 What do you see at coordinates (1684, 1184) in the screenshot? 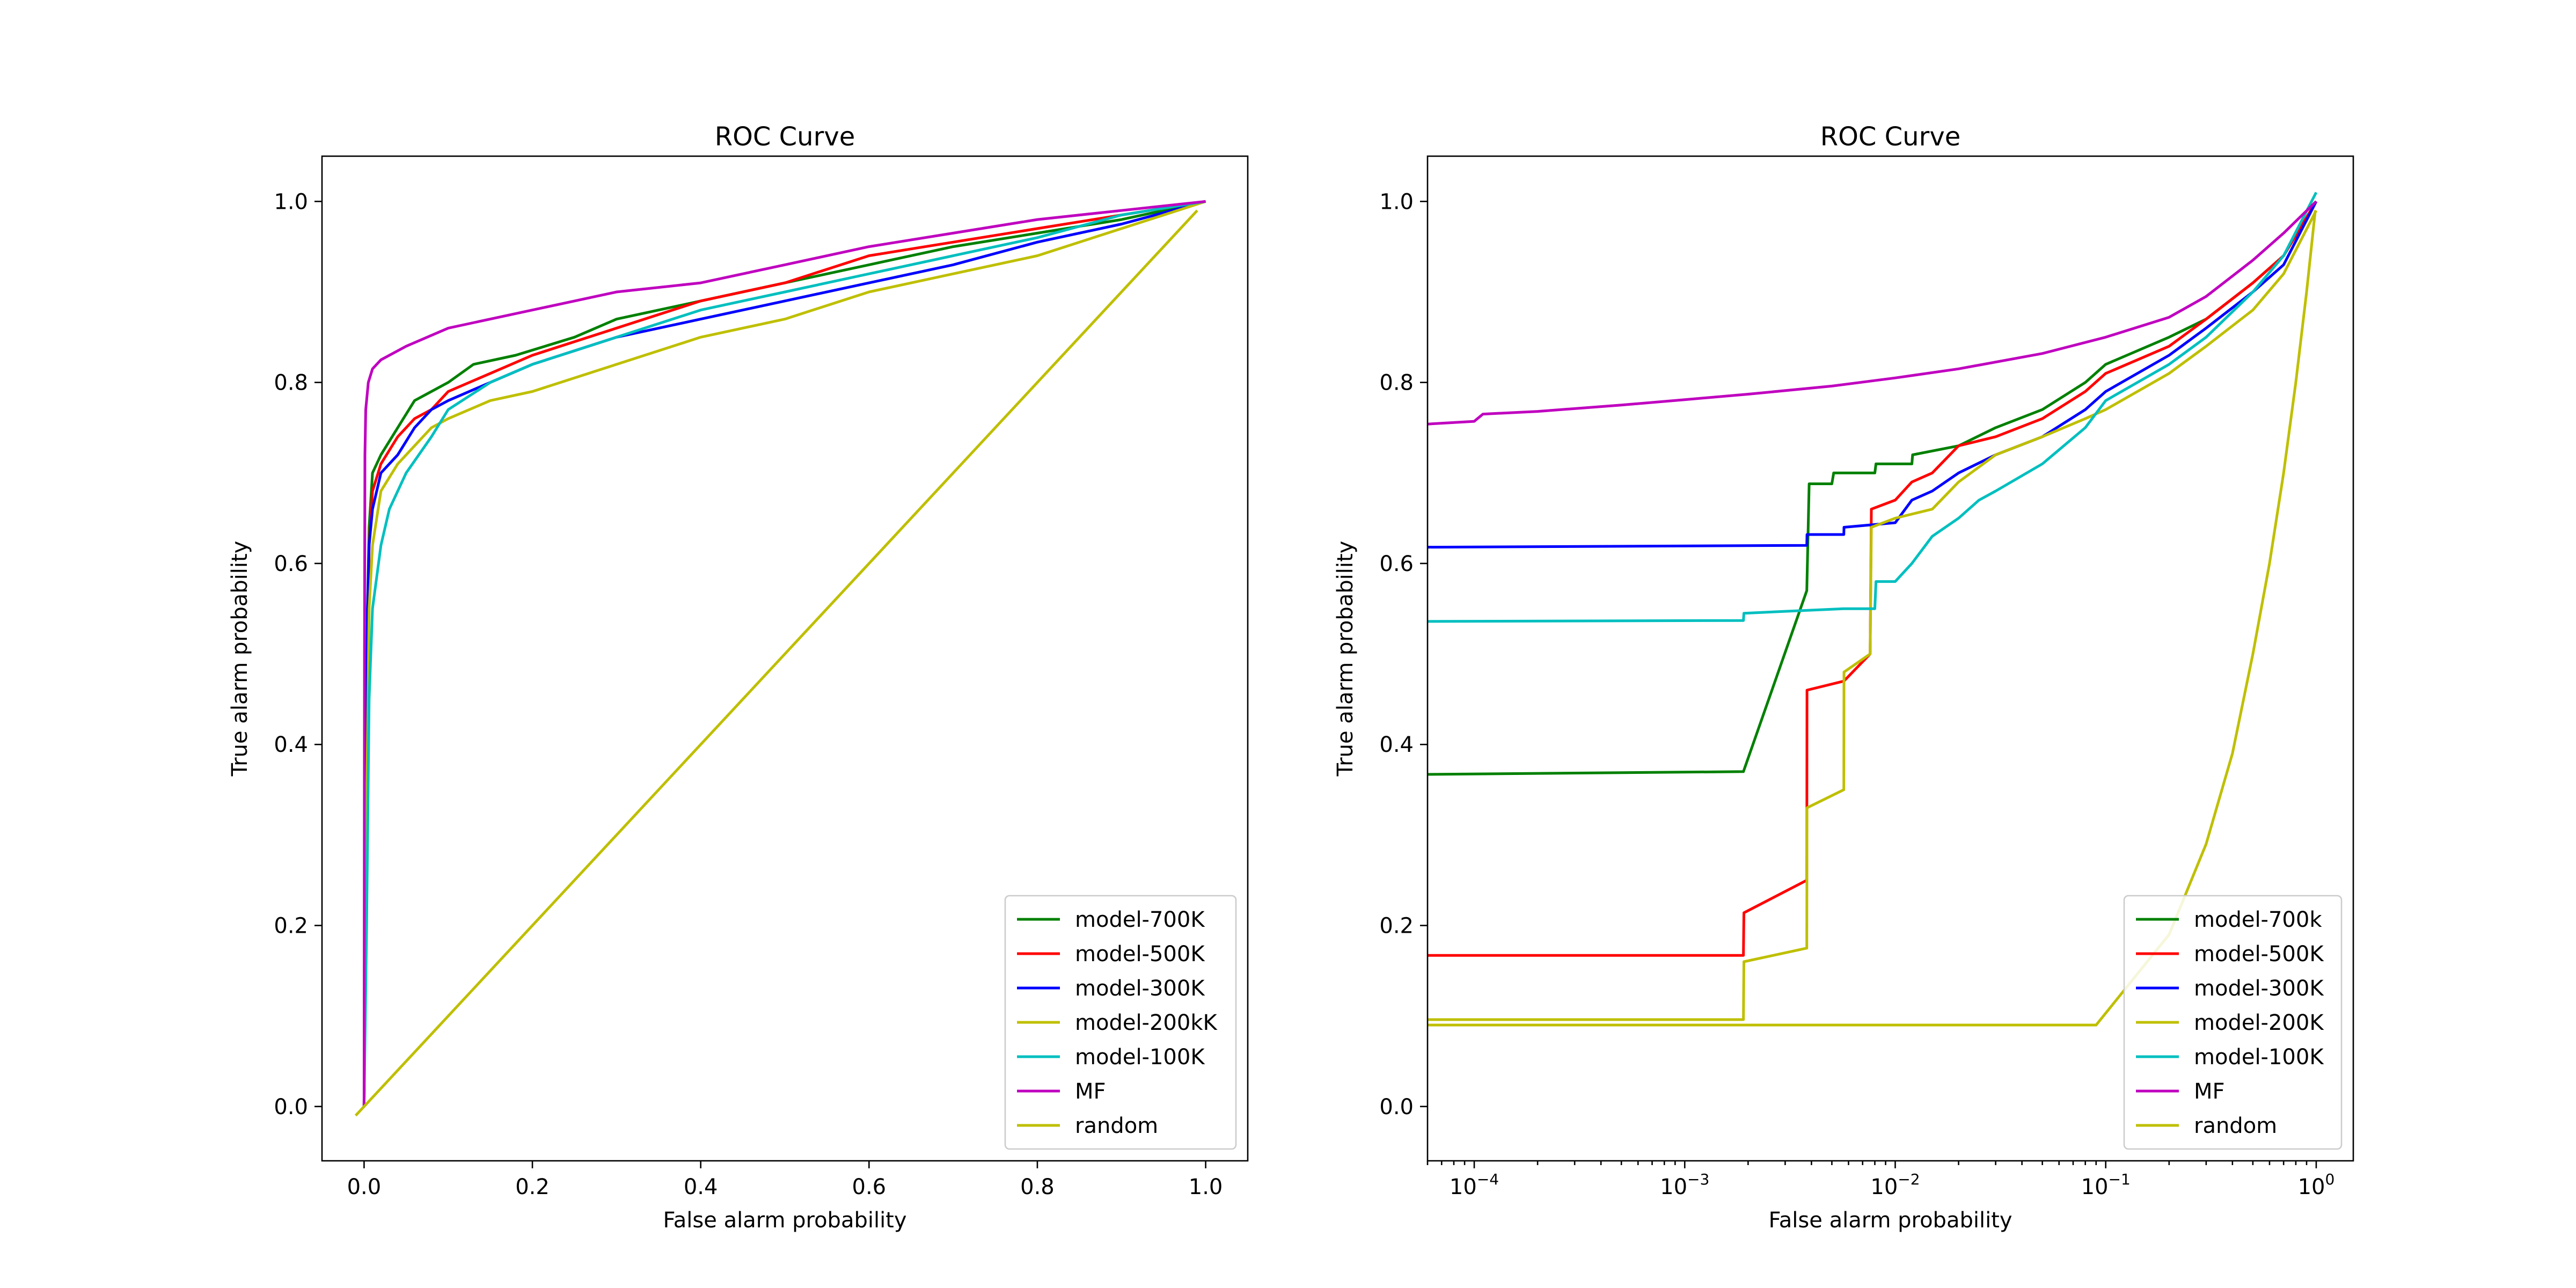
I see `x-tick-label: 10⁻³` at bounding box center [1684, 1184].